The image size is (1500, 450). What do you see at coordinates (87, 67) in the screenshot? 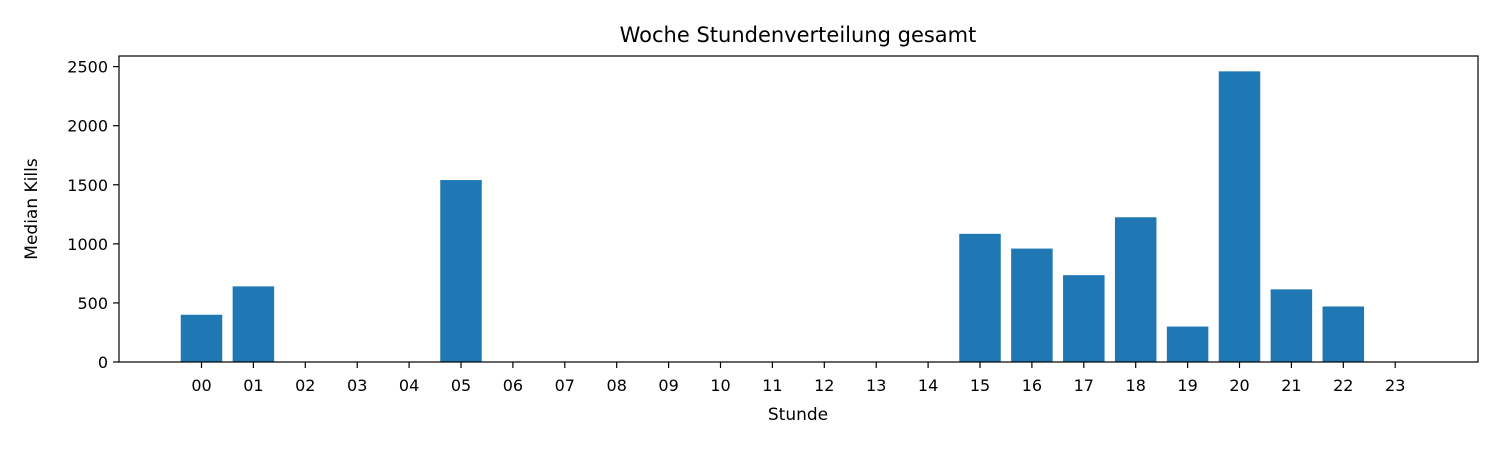
I see `y-tick-label-2500: 2500` at bounding box center [87, 67].